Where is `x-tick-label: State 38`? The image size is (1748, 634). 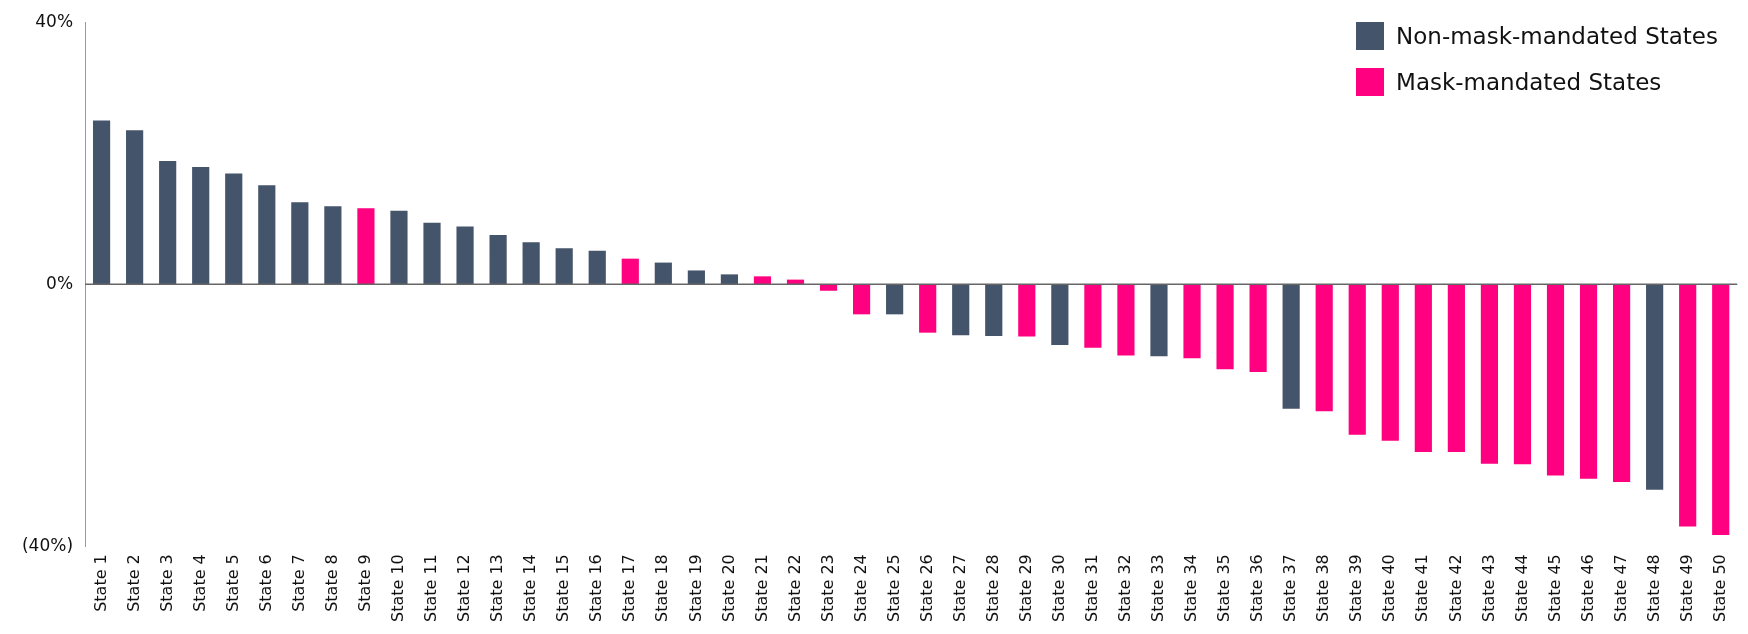 x-tick-label: State 38 is located at coordinates (1323, 588).